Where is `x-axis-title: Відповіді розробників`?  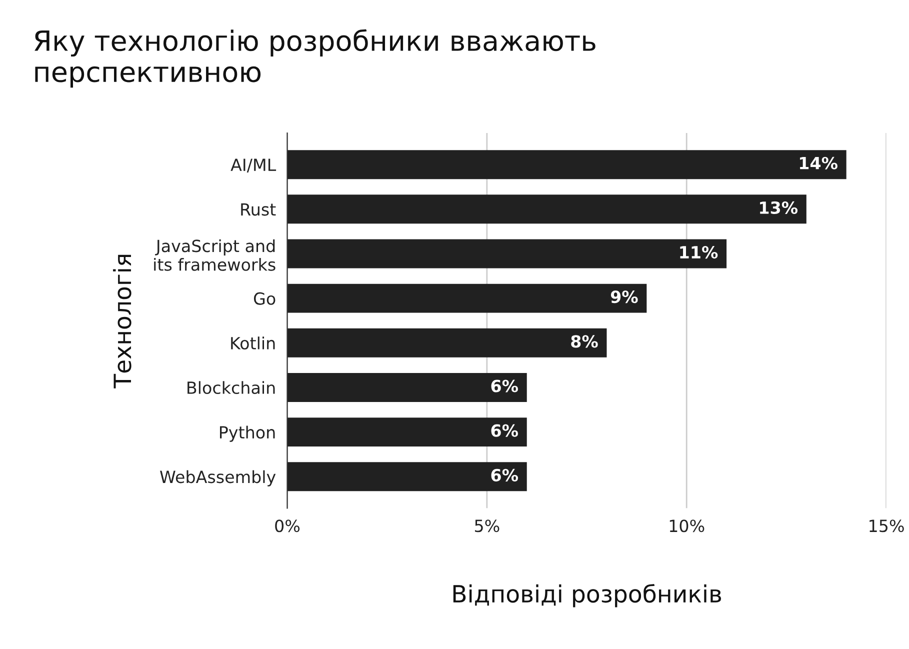
x-axis-title: Відповіді розробників is located at coordinates (587, 596).